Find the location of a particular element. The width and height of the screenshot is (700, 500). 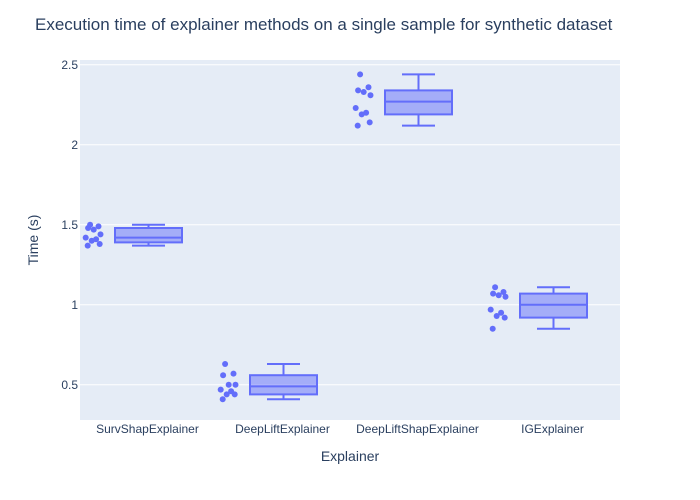

y-tick-label: 0.5 is located at coordinates (69, 385).